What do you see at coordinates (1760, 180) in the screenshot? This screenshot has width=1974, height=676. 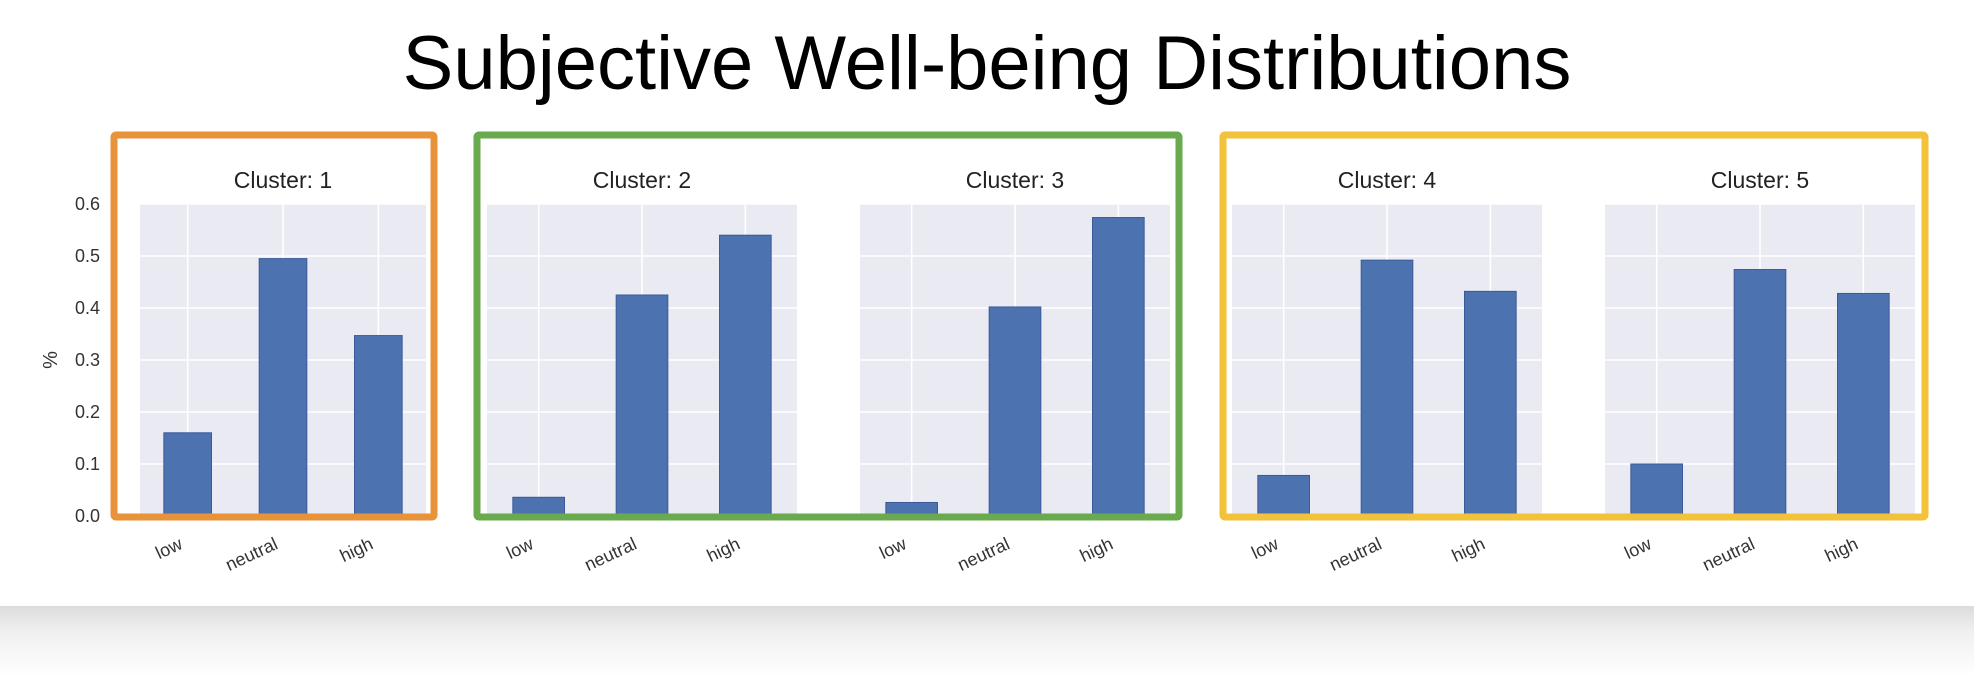 I see `panel-title: Cluster: 5` at bounding box center [1760, 180].